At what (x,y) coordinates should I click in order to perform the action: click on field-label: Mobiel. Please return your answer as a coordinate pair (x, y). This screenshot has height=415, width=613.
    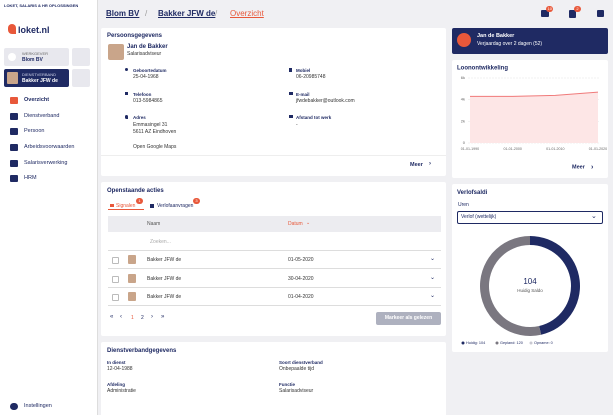
    Looking at the image, I should click on (303, 70).